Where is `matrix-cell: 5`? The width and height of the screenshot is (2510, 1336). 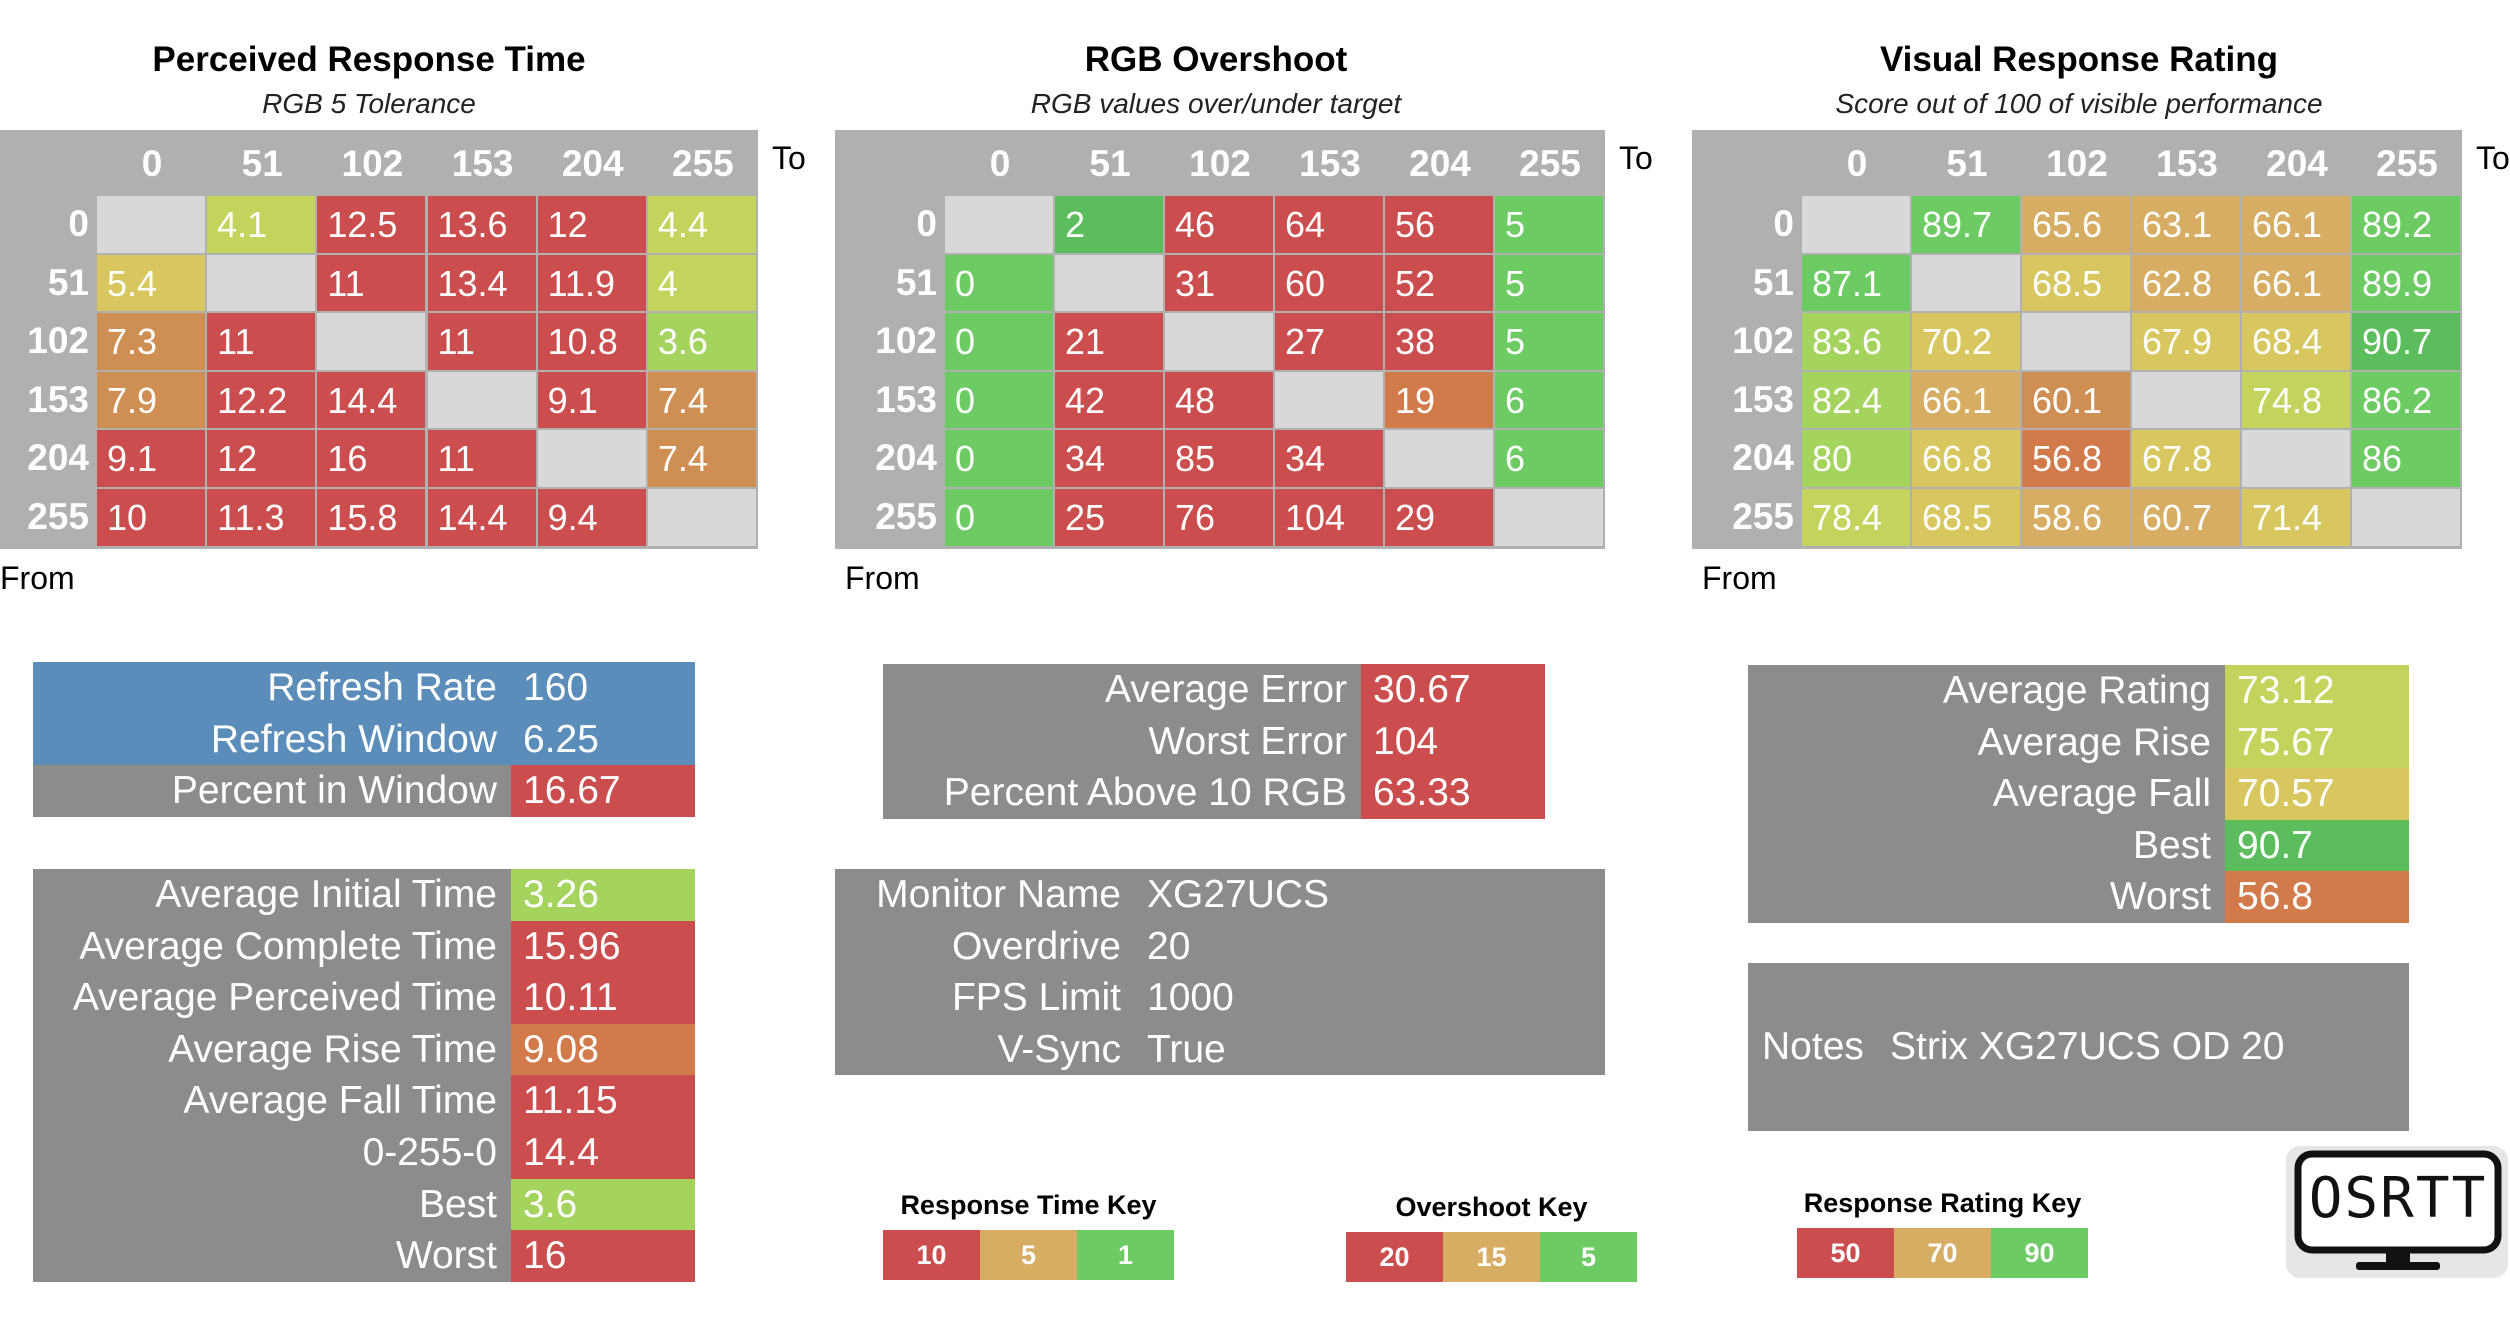
matrix-cell: 5 is located at coordinates (1549, 283).